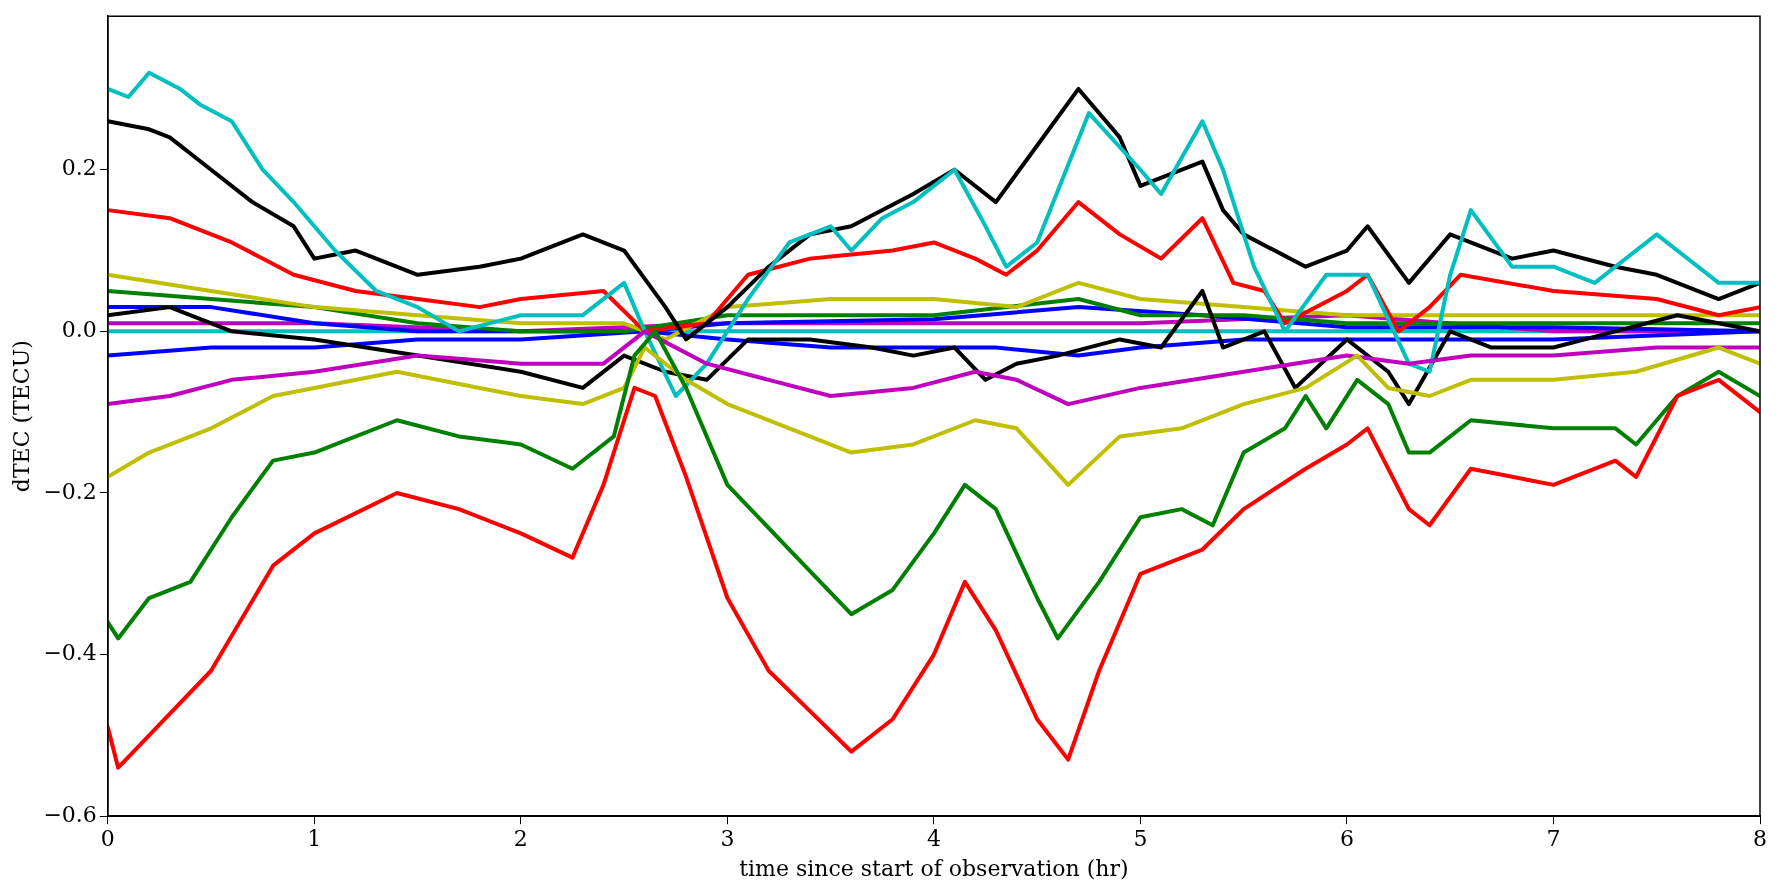  I want to click on x-tick-label: 3, so click(727, 839).